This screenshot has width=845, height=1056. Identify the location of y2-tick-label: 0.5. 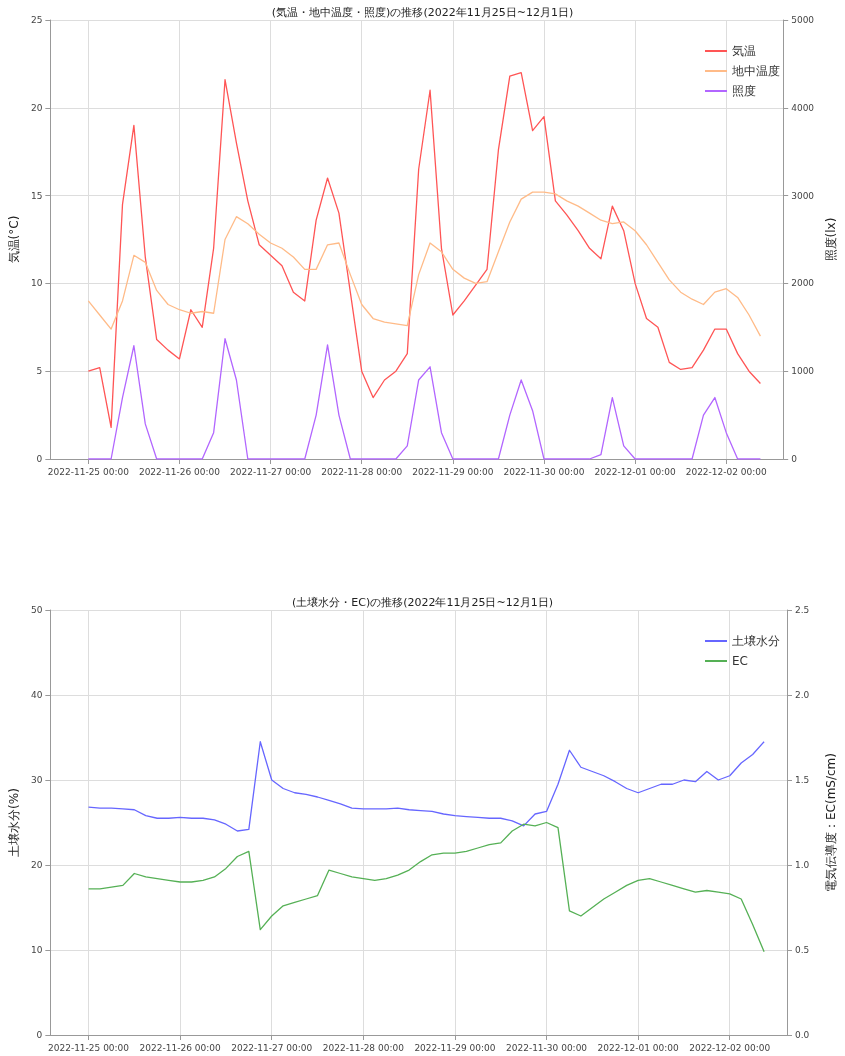
(802, 950).